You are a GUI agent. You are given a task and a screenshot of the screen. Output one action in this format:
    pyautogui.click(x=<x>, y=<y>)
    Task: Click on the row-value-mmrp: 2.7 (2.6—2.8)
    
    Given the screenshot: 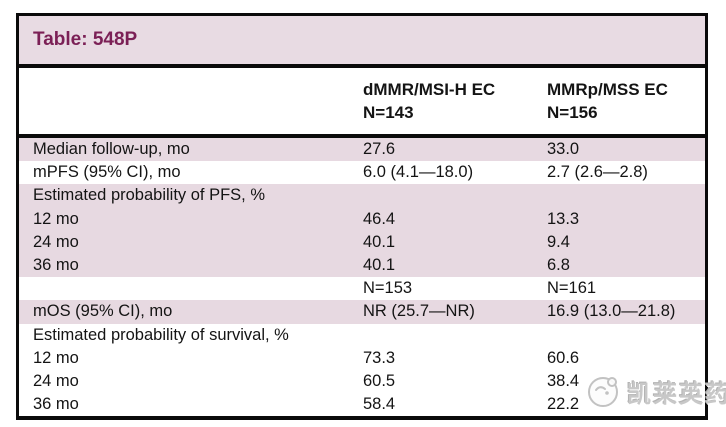 What is the action you would take?
    pyautogui.click(x=597, y=172)
    